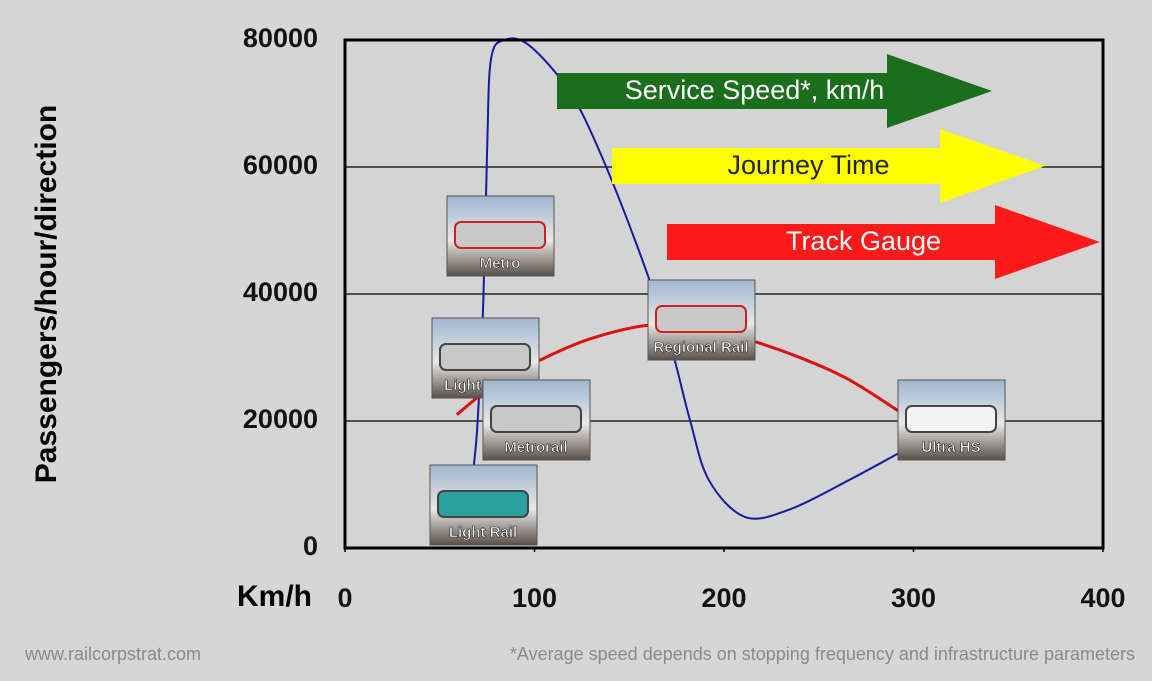  Describe the element at coordinates (280, 292) in the screenshot. I see `y-tick-label: 40000` at that location.